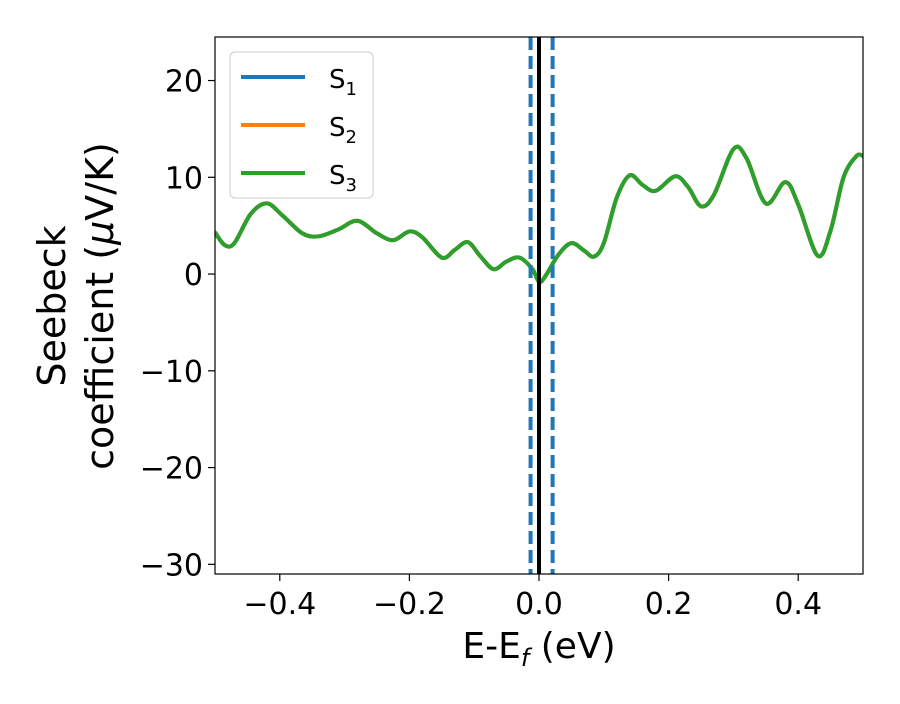 The image size is (900, 704). Describe the element at coordinates (409, 604) in the screenshot. I see `x-tick-label: −0.2` at that location.